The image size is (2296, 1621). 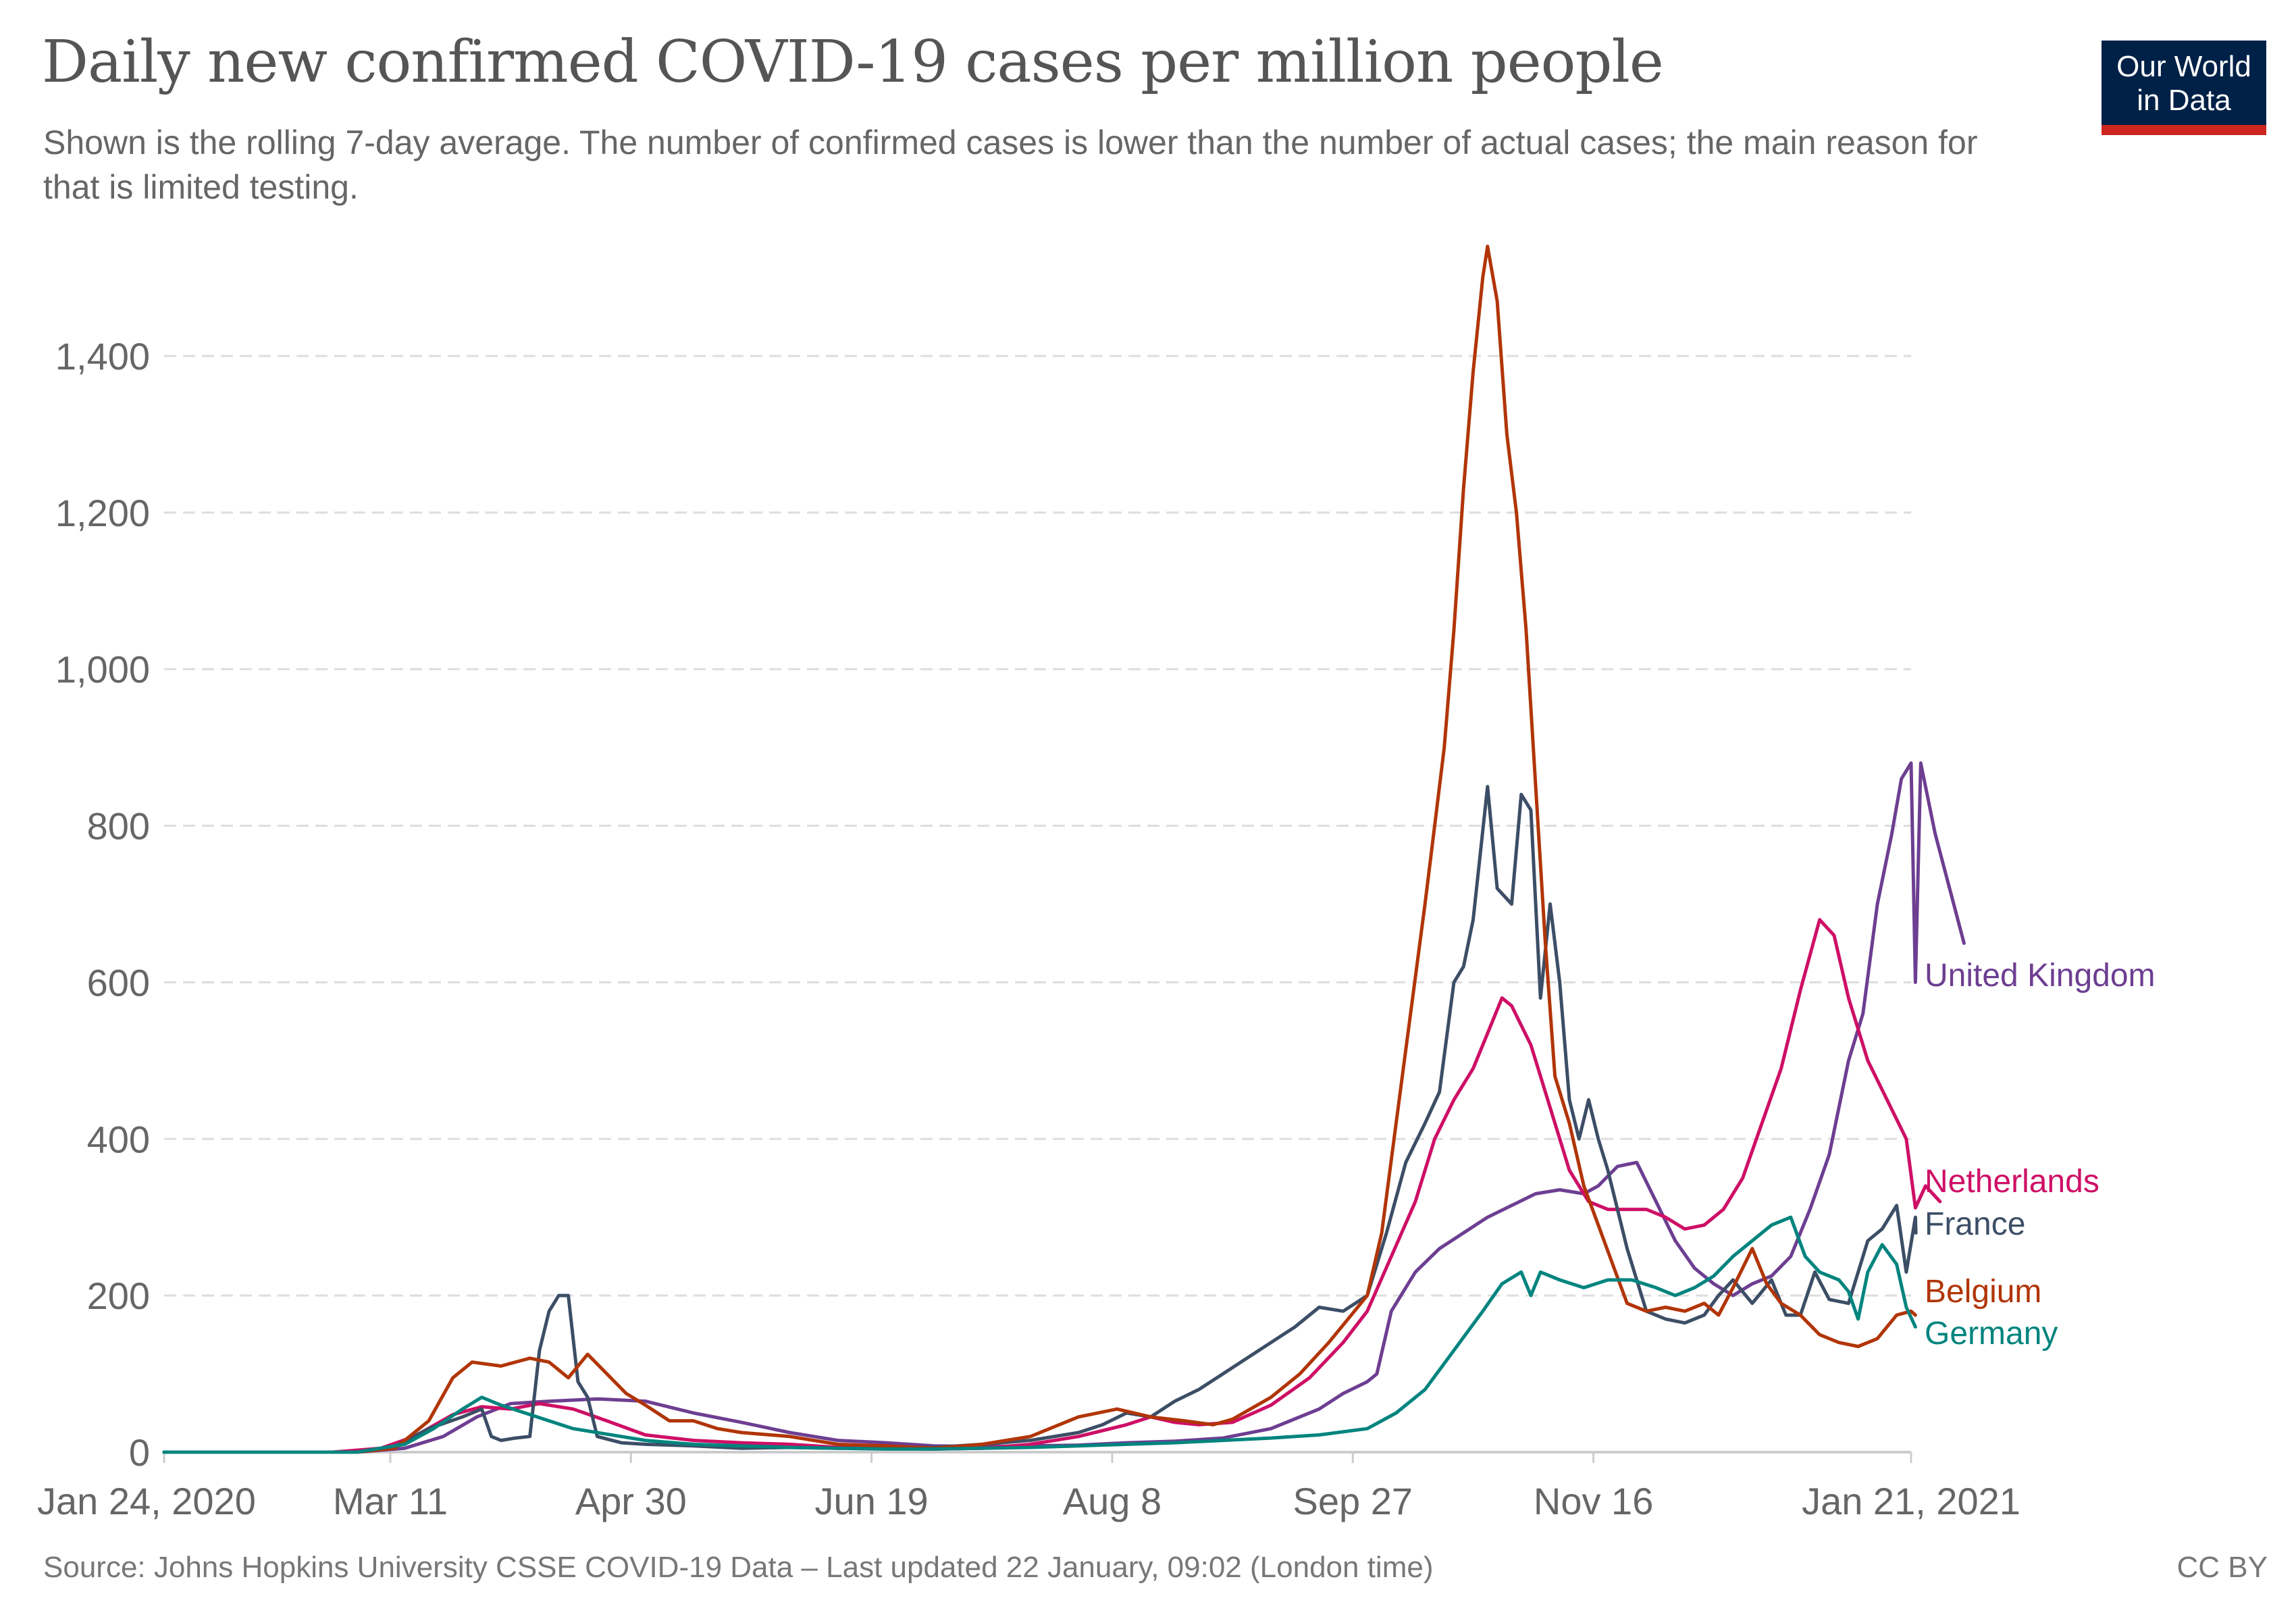 What do you see at coordinates (102, 513) in the screenshot?
I see `y-tick-label: 1,200` at bounding box center [102, 513].